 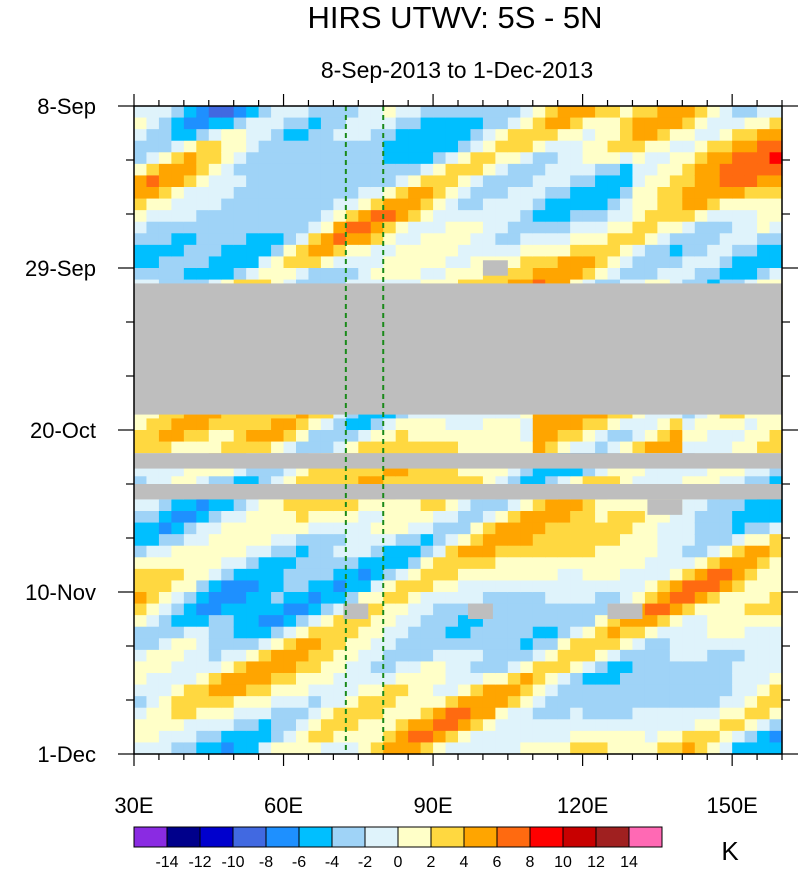 What do you see at coordinates (299, 861) in the screenshot?
I see `colorbar-label: -6` at bounding box center [299, 861].